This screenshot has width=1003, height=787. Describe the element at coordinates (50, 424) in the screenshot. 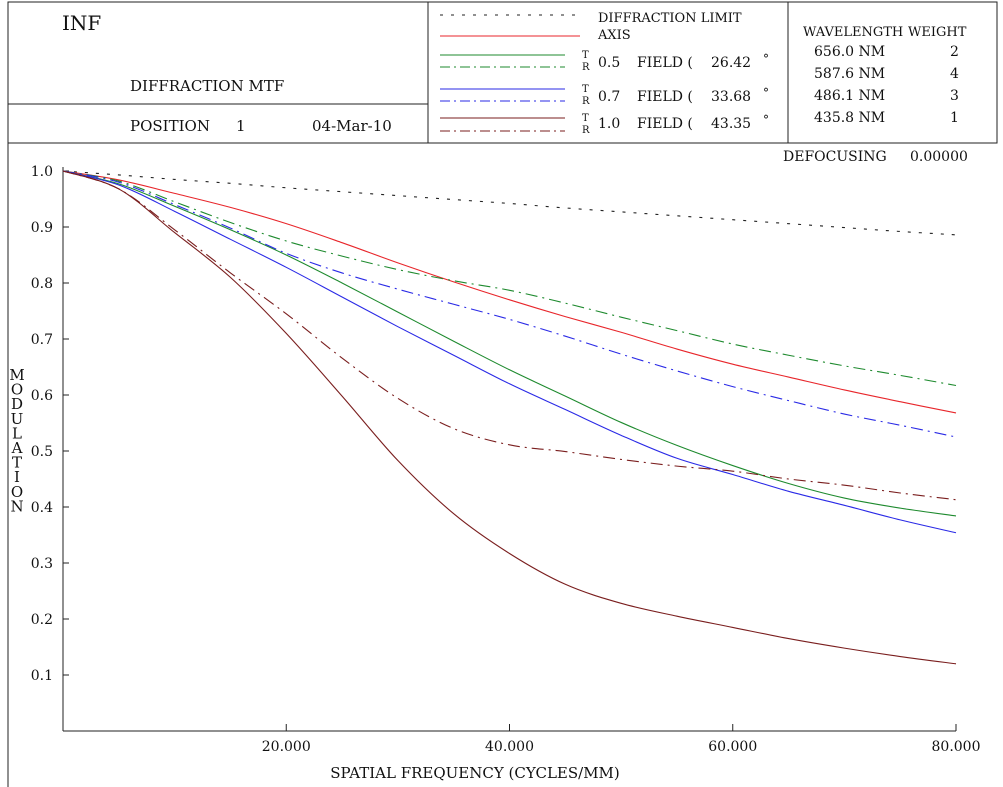

I see `y-axis-ticks: 0.1 0.2 0.3 0.4 0.5 0.6 0.7 0.8 0.9 1.0` at that location.